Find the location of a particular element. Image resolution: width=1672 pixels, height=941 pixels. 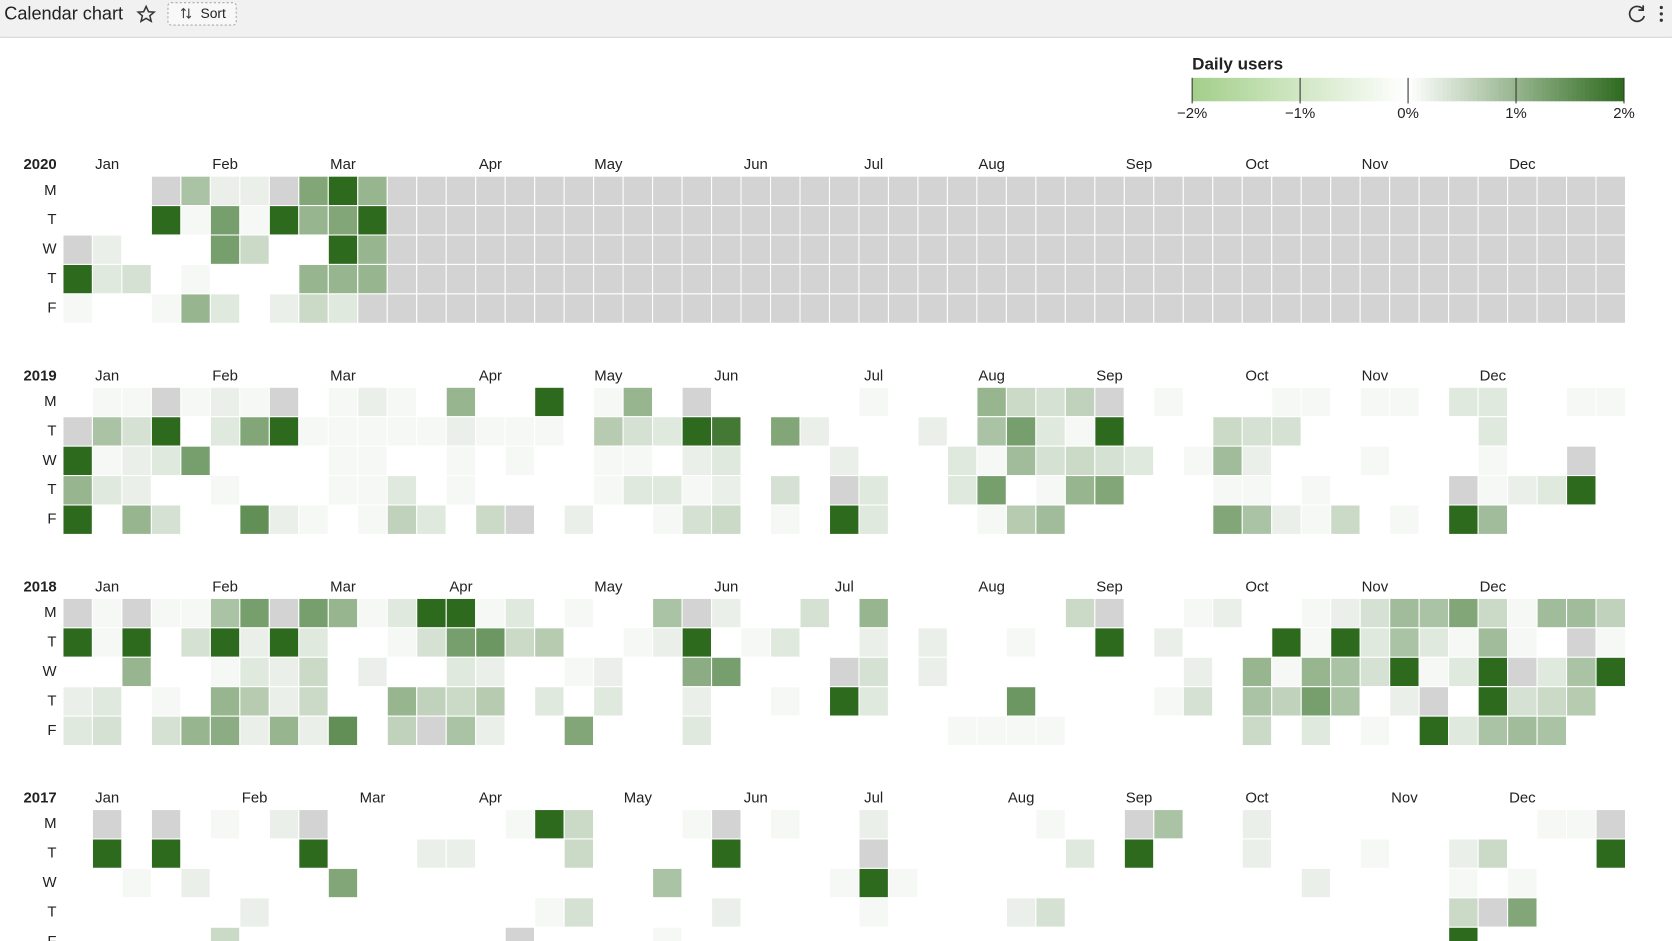

menu-button is located at coordinates (1661, 13).